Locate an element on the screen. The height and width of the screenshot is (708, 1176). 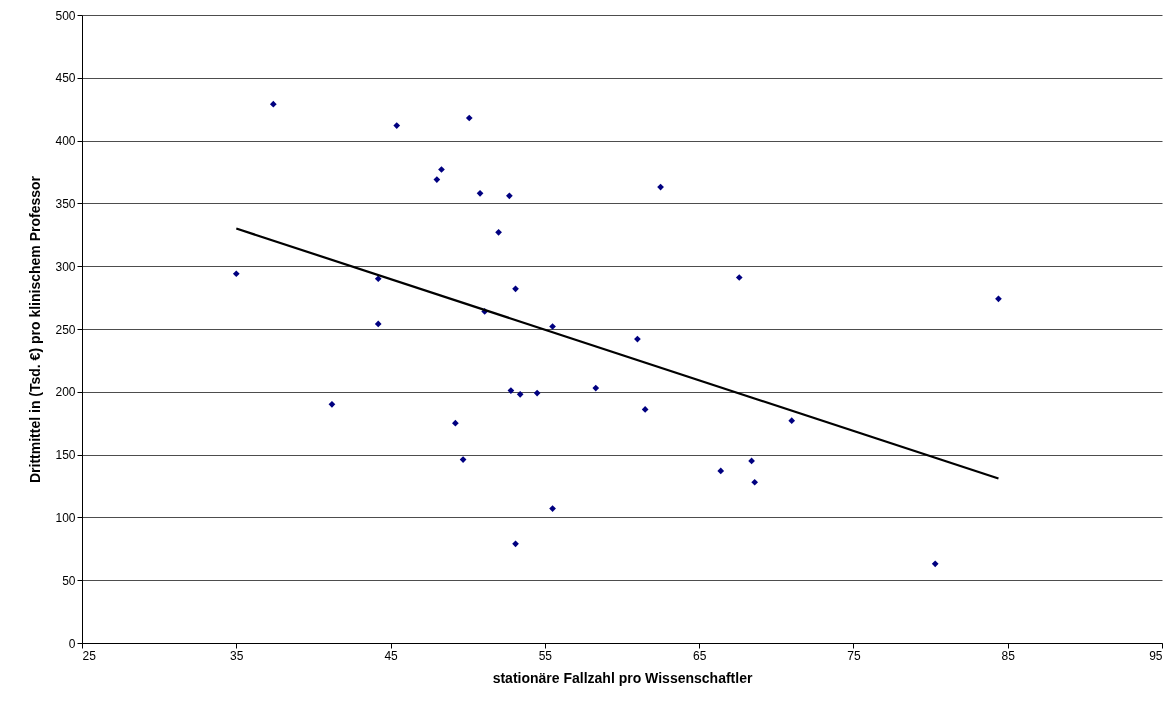
y-tick-label: 250 is located at coordinates (65, 329).